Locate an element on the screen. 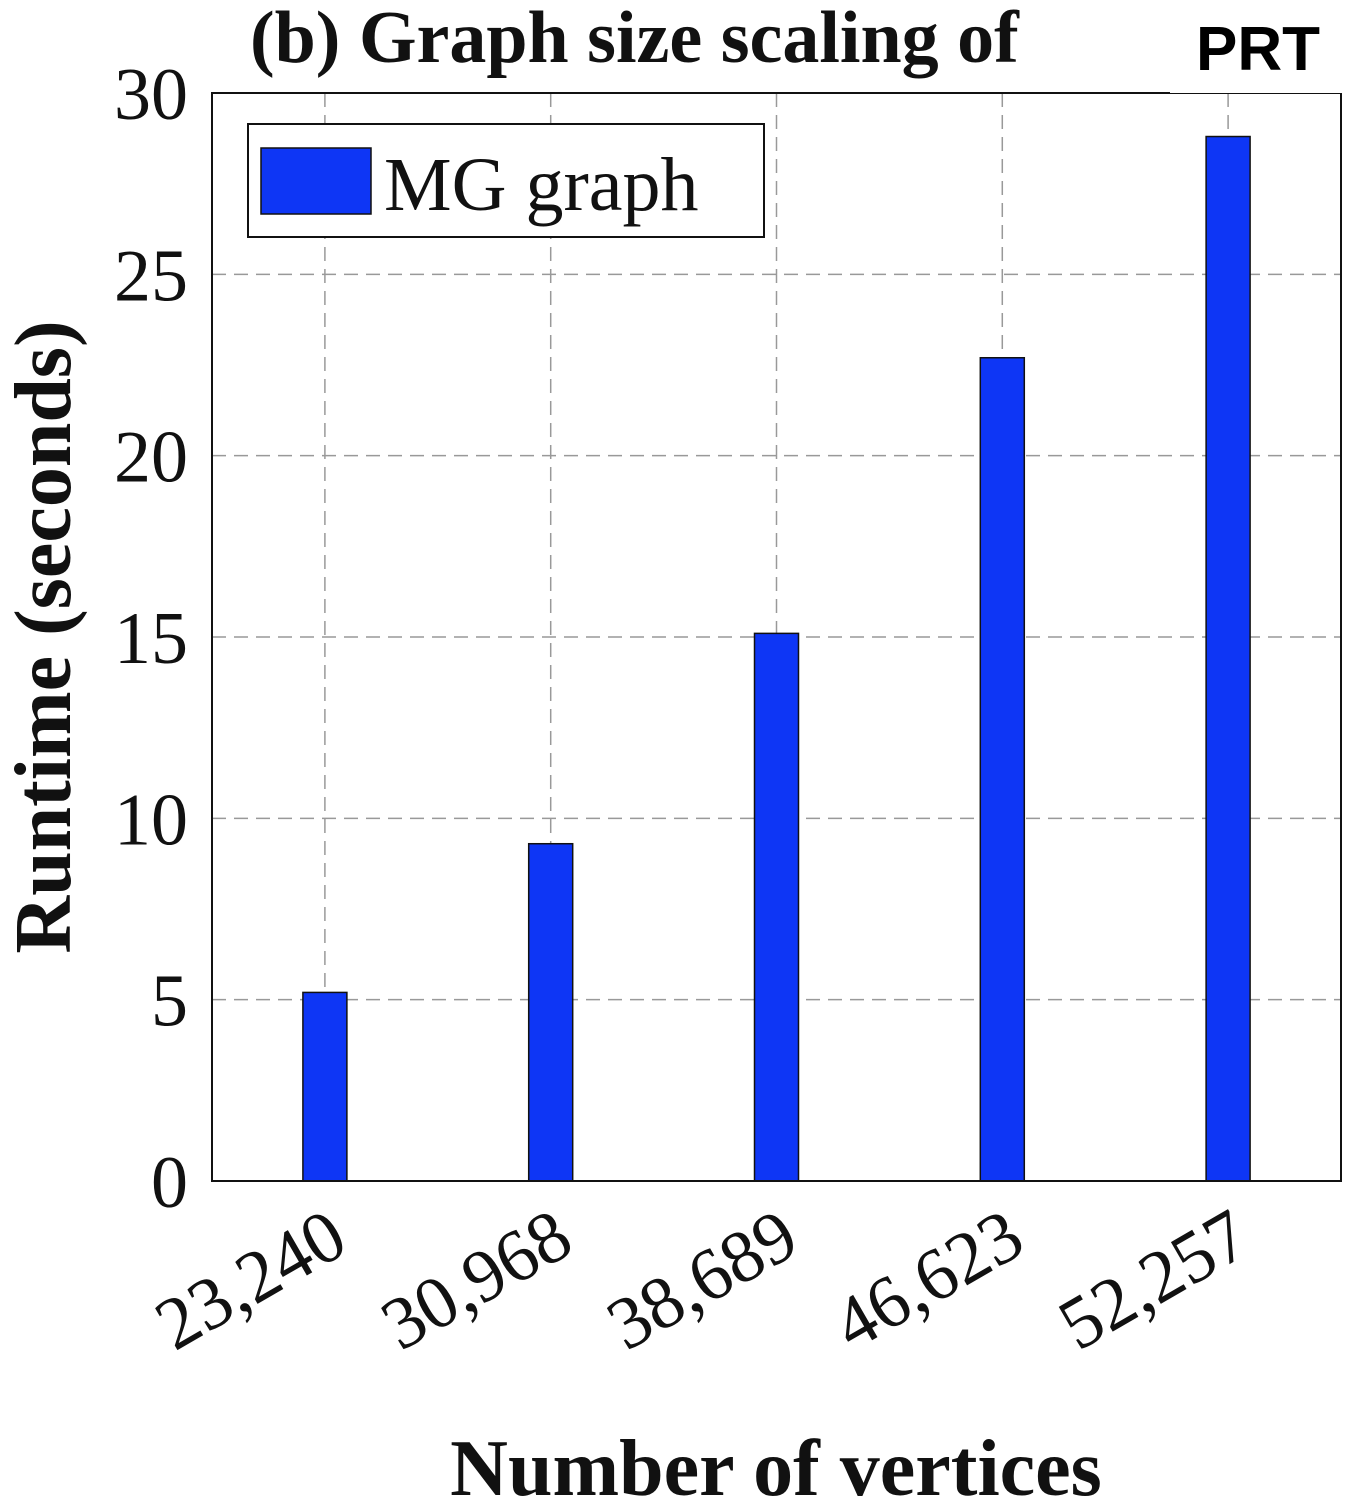 The width and height of the screenshot is (1368, 1504). y-tick-label: 25 is located at coordinates (151, 276).